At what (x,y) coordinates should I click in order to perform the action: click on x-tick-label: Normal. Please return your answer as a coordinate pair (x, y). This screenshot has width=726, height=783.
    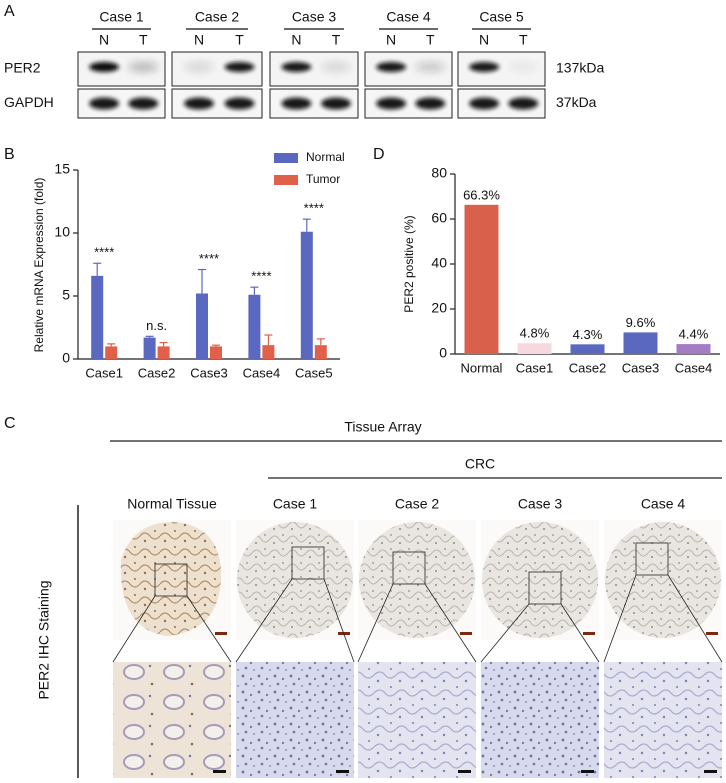
    Looking at the image, I should click on (482, 367).